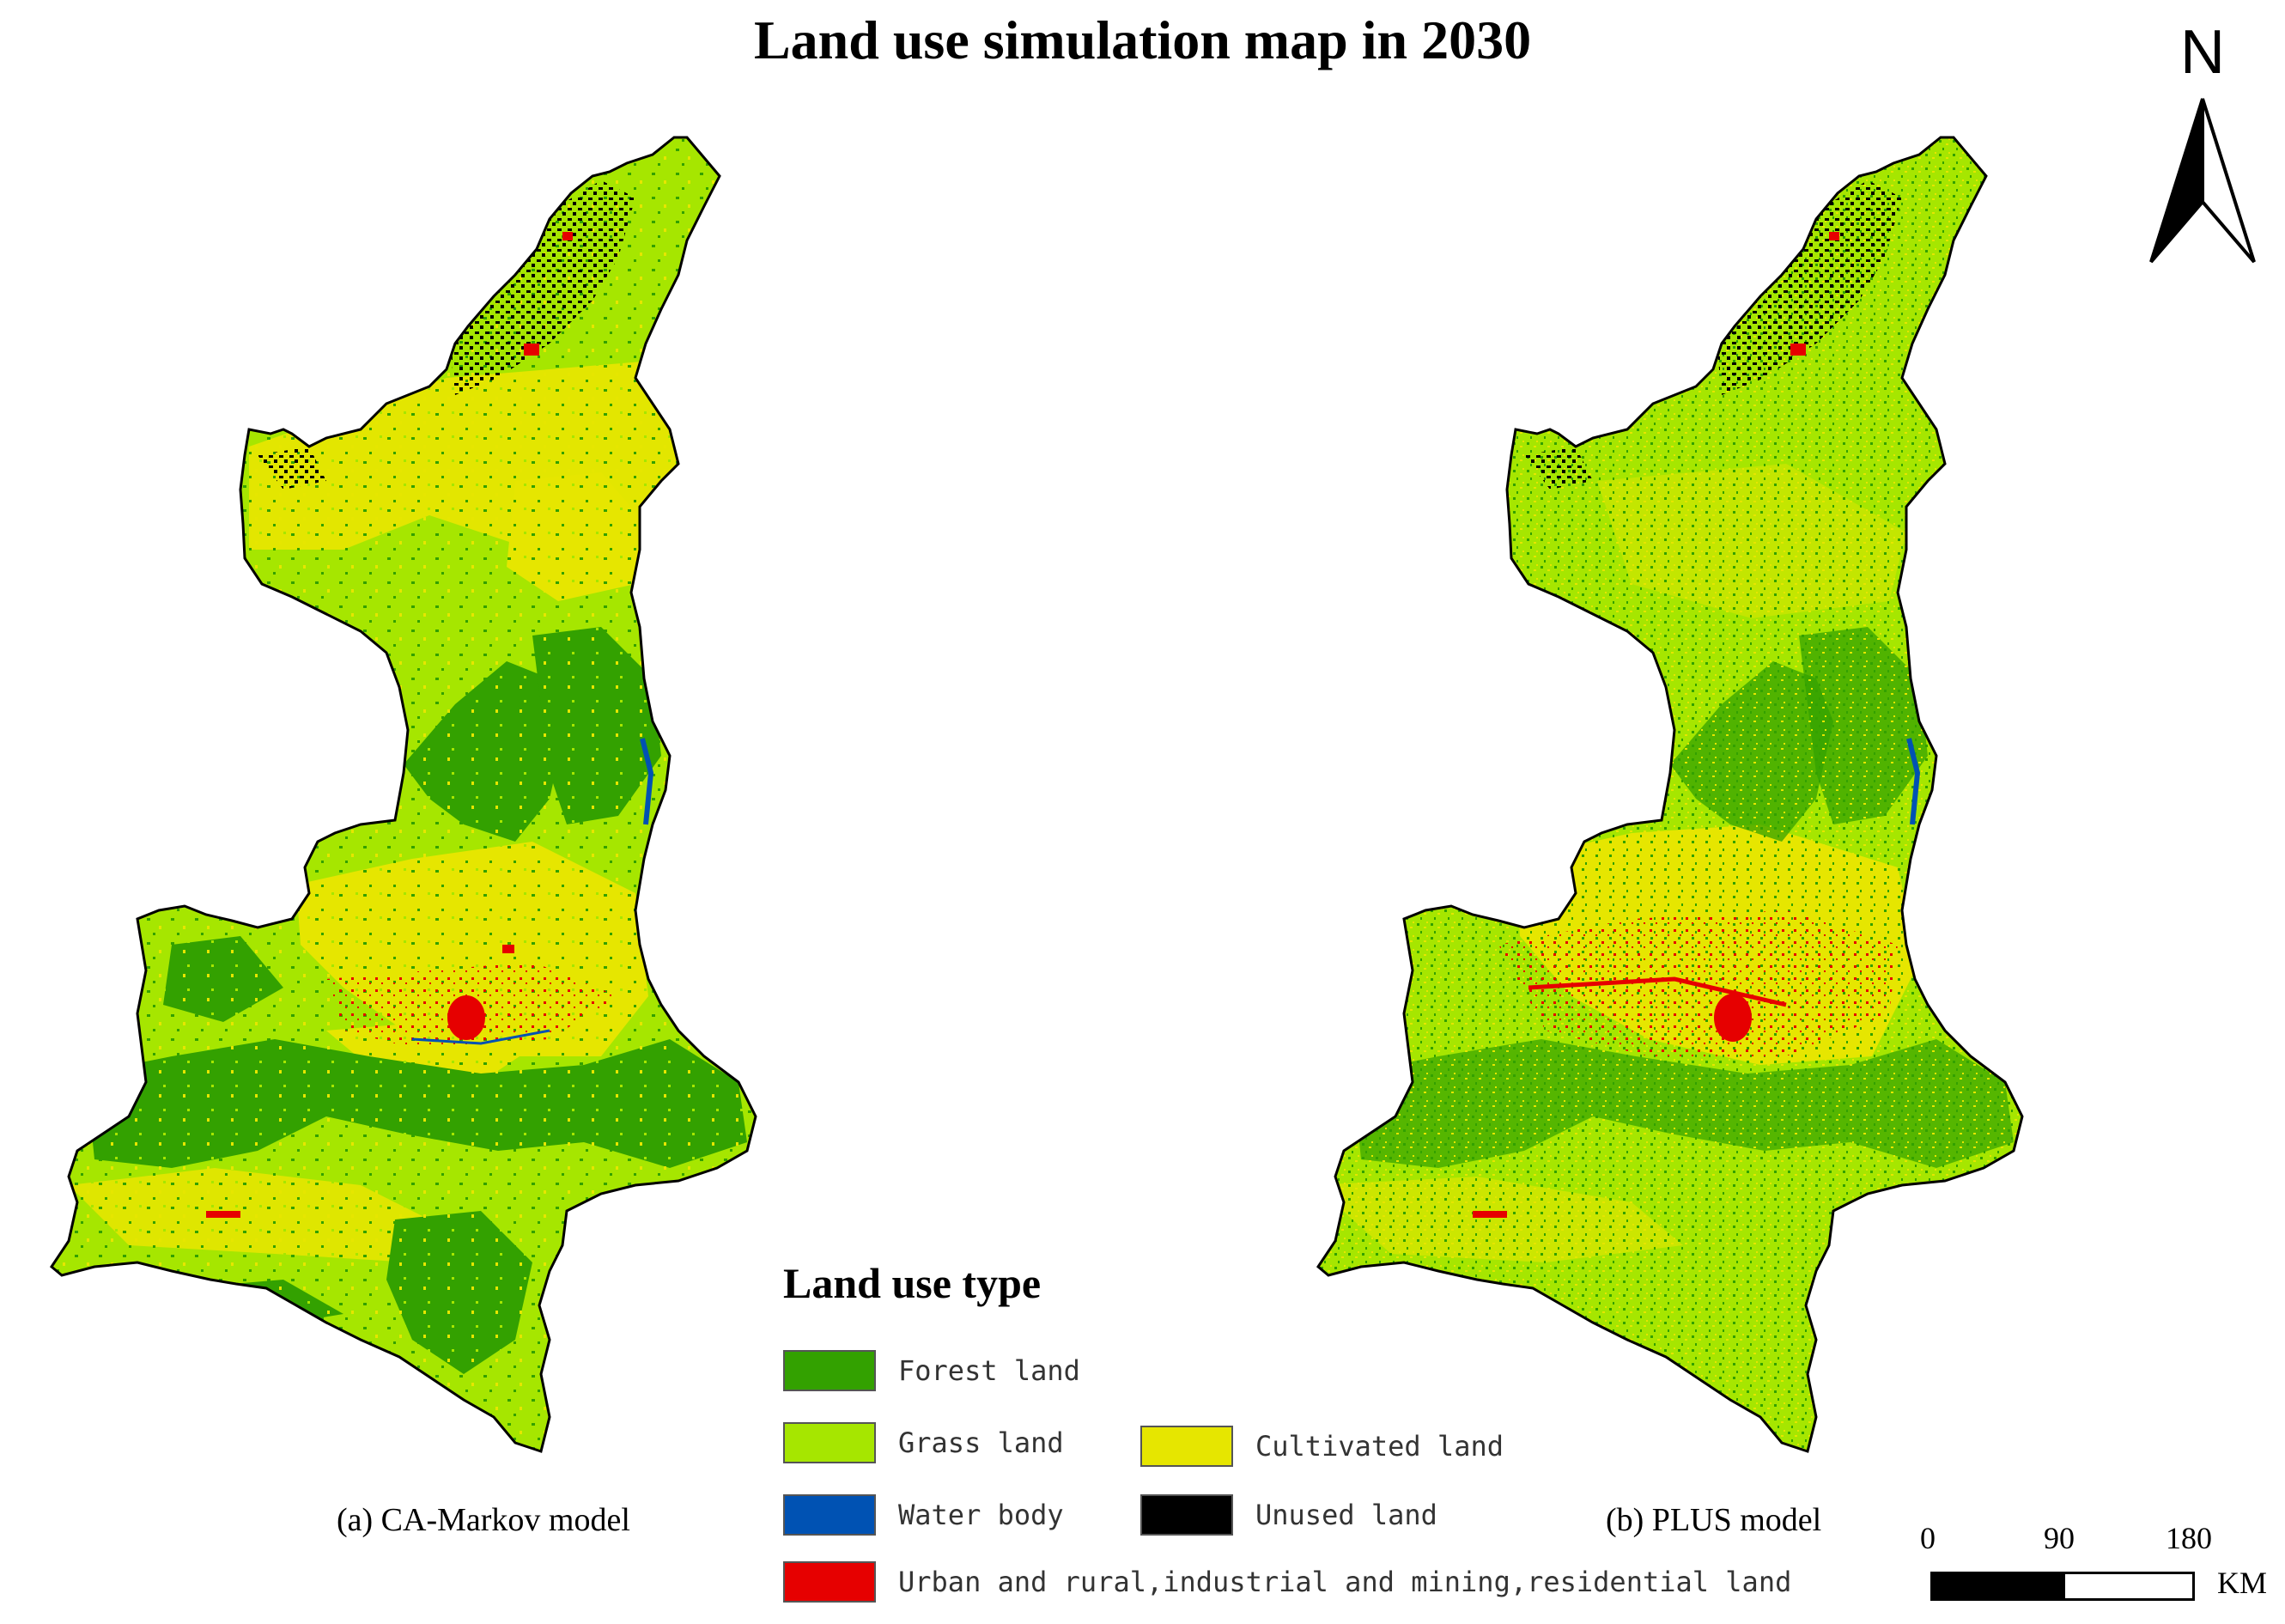  I want to click on scale-tick-0: 0, so click(1928, 1538).